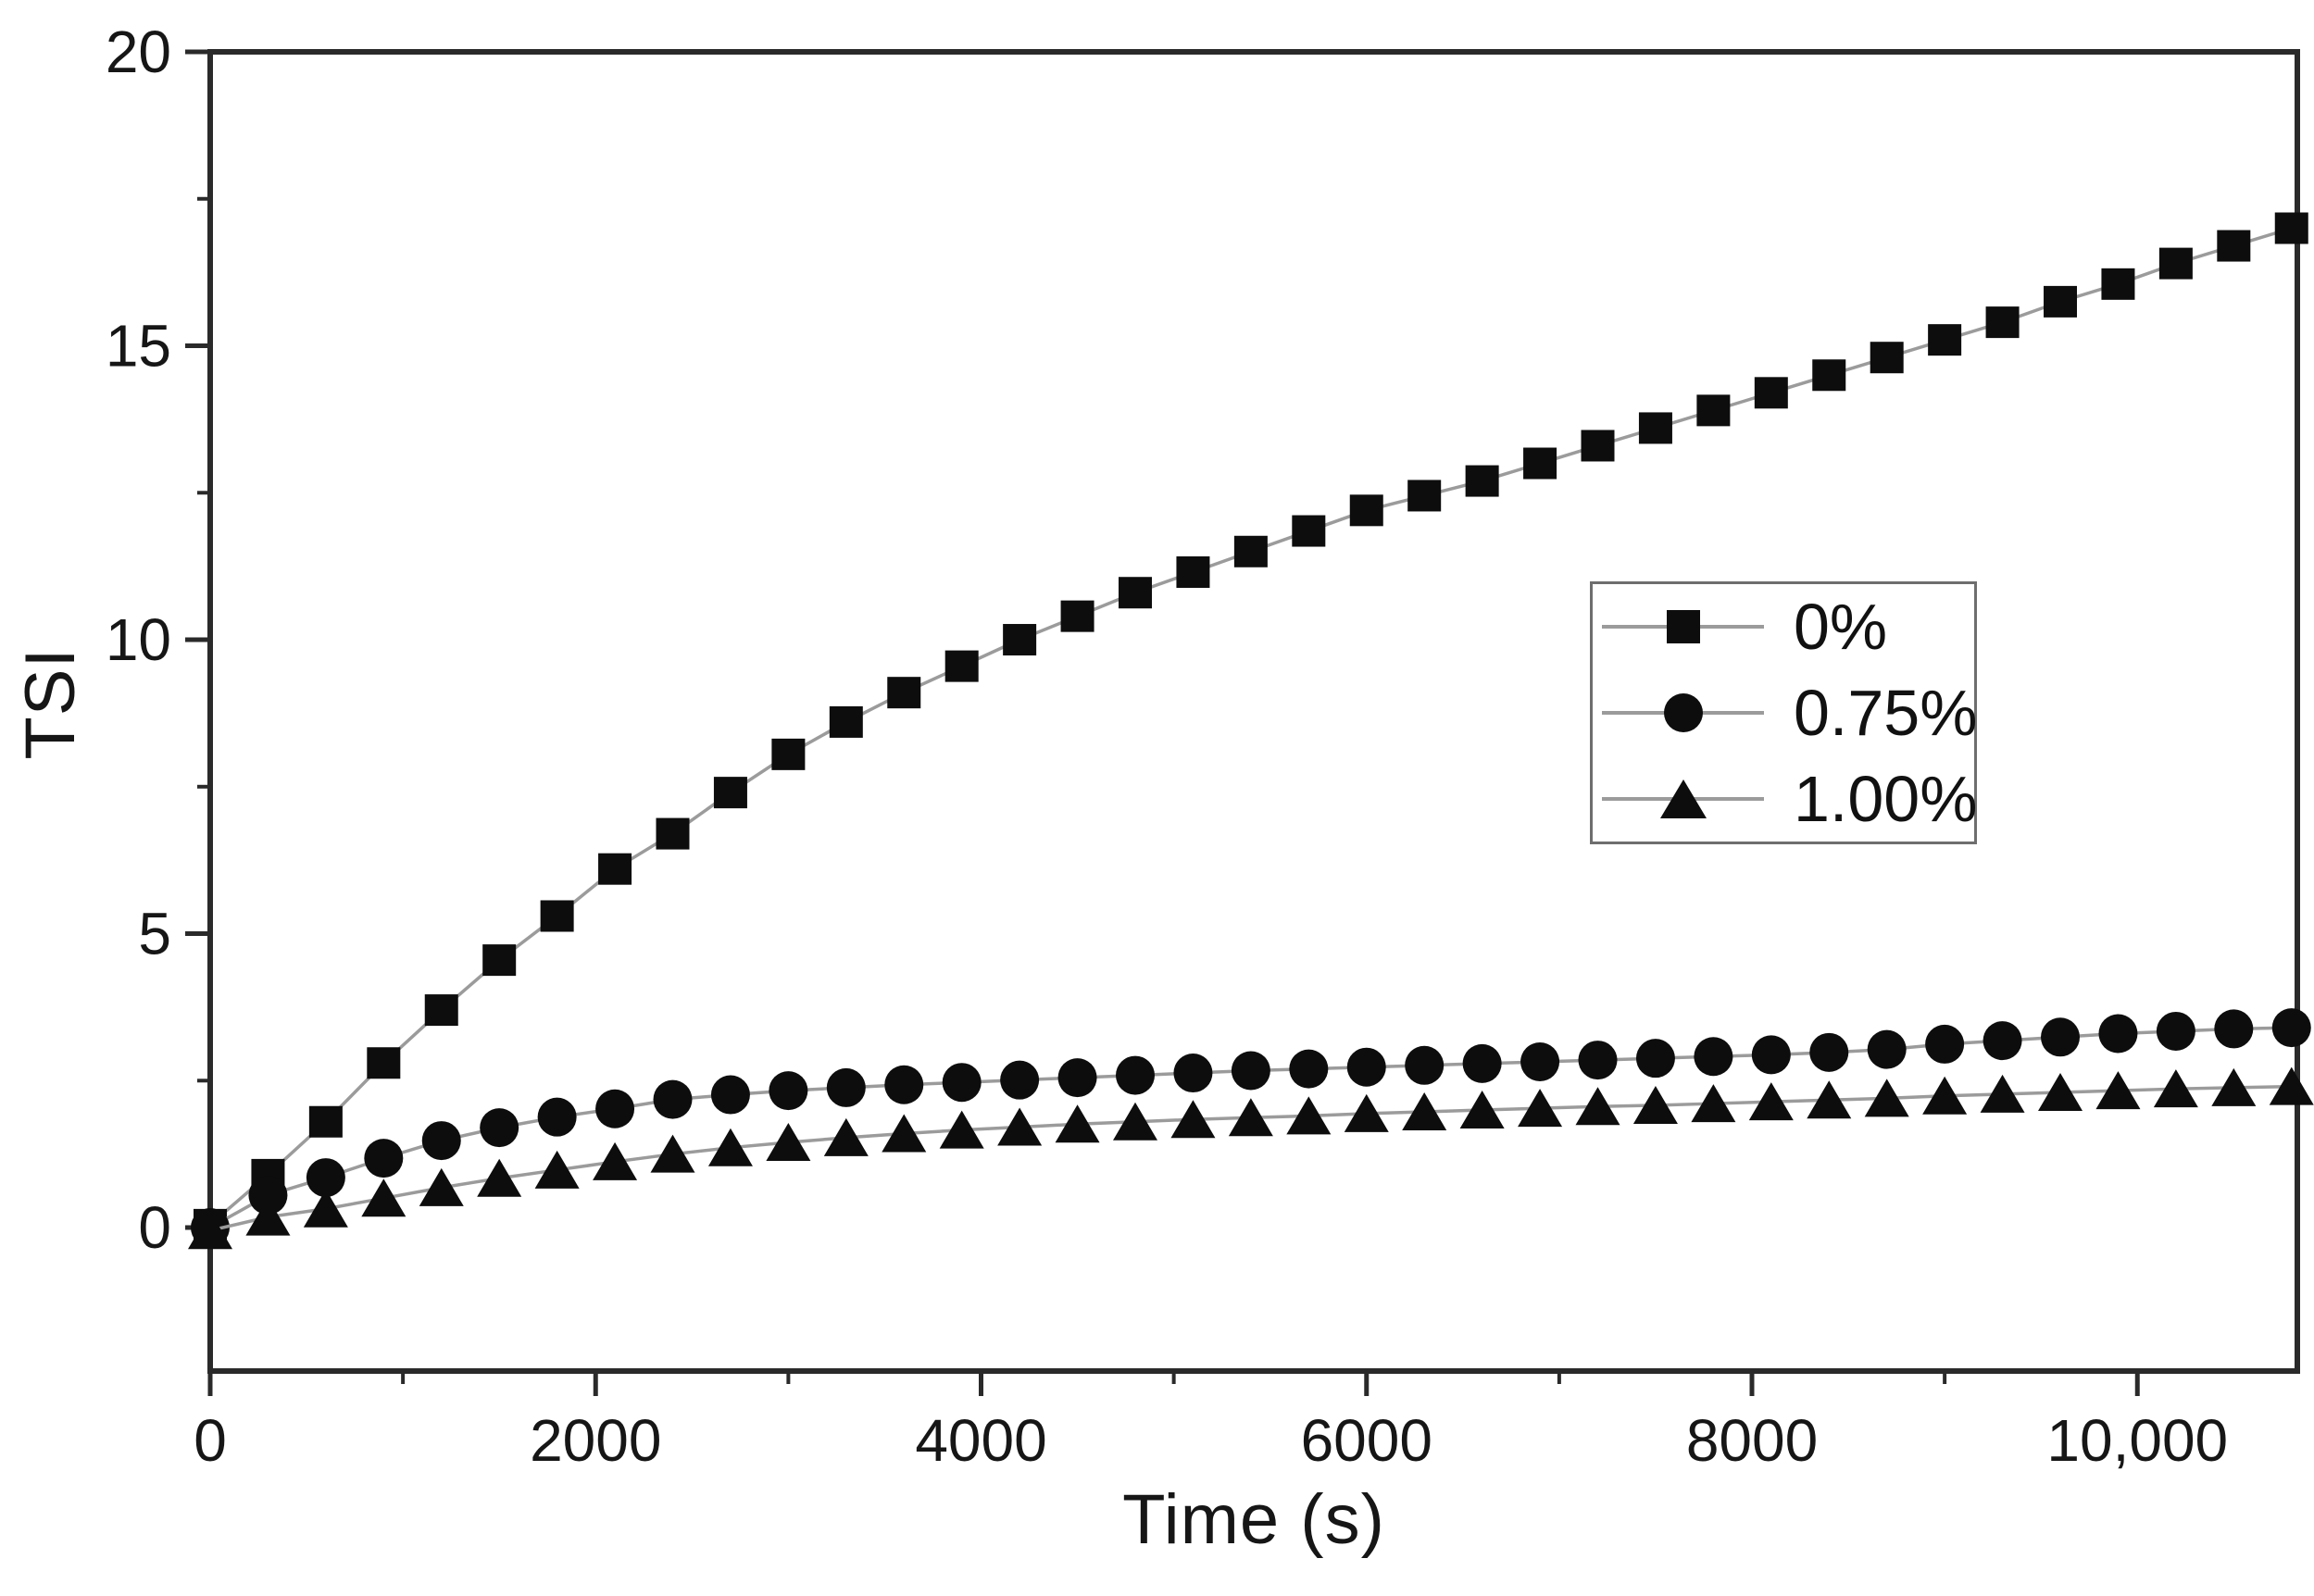 The height and width of the screenshot is (1596, 2314). What do you see at coordinates (210, 1440) in the screenshot?
I see `x-tick-label: 0` at bounding box center [210, 1440].